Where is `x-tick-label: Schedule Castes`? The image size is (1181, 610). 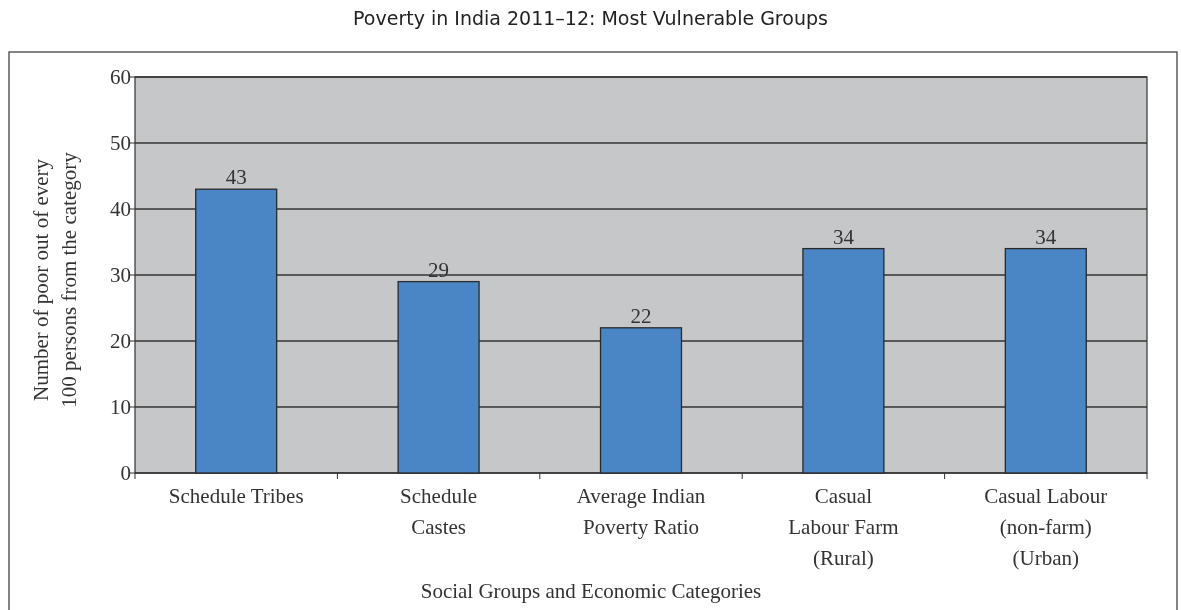
x-tick-label: Schedule Castes is located at coordinates (439, 511).